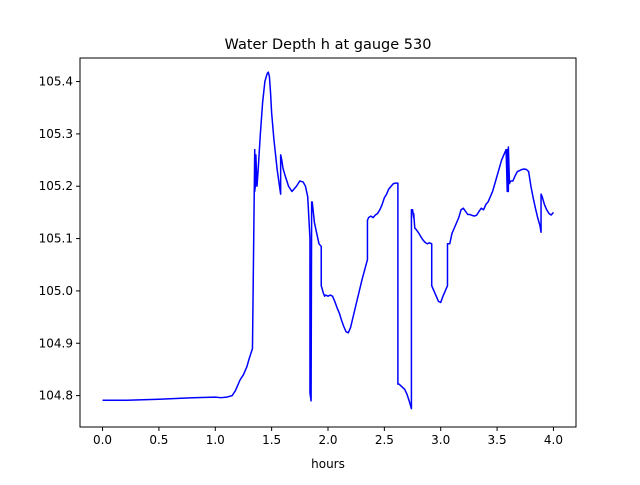  Describe the element at coordinates (328, 45) in the screenshot. I see `chart-title: Water Depth h at gauge 530` at that location.